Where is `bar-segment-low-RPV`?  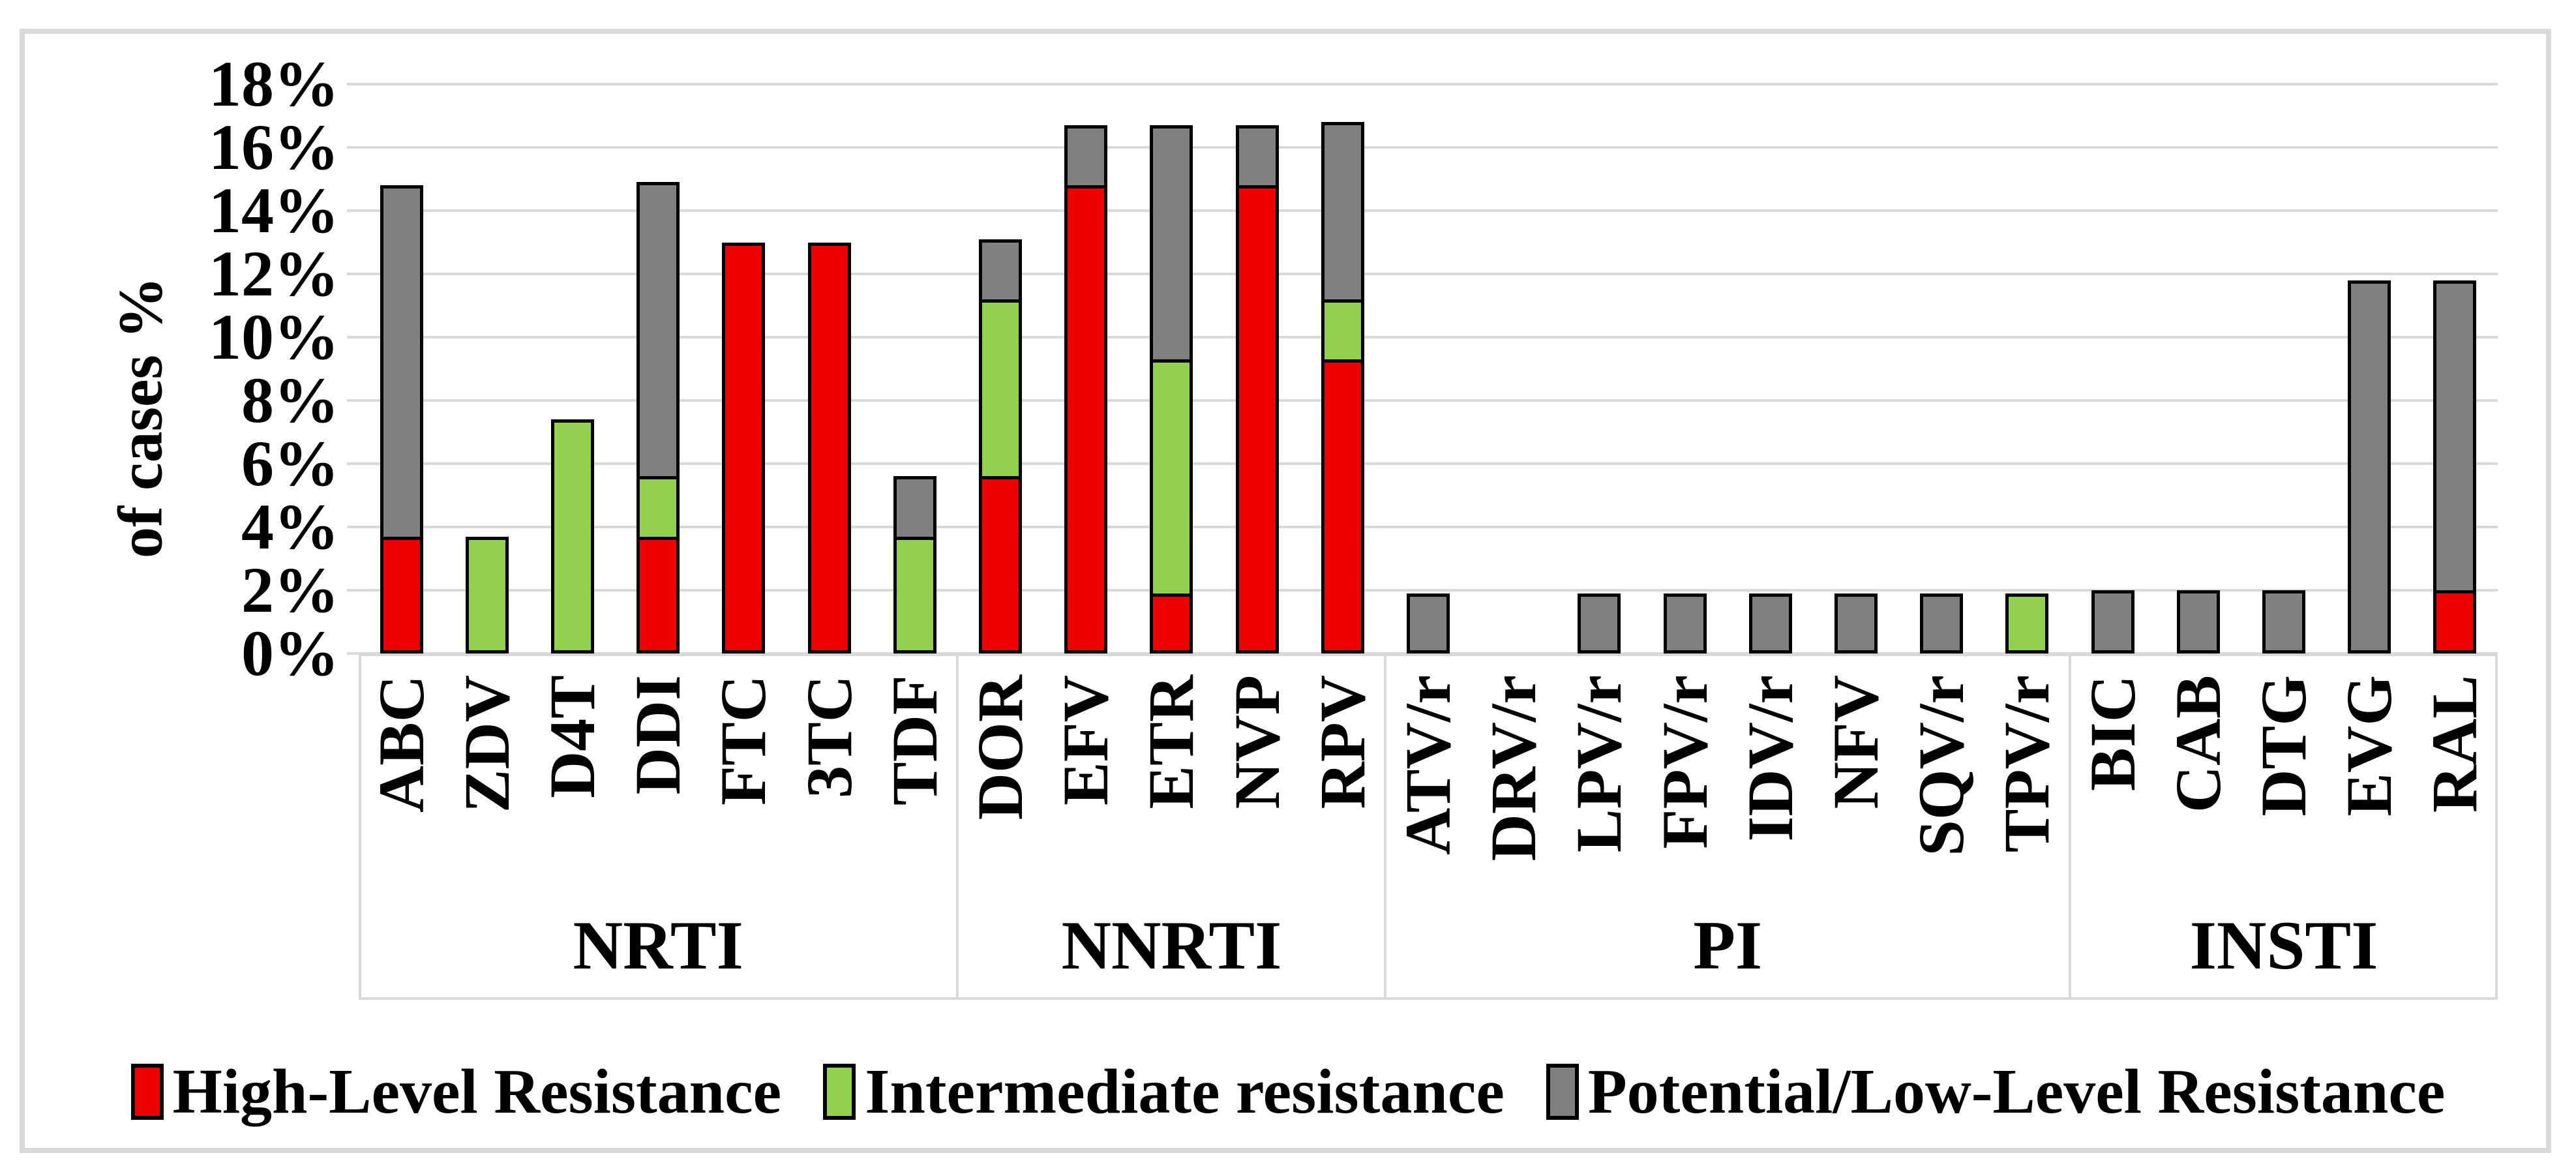 bar-segment-low-RPV is located at coordinates (1342, 212).